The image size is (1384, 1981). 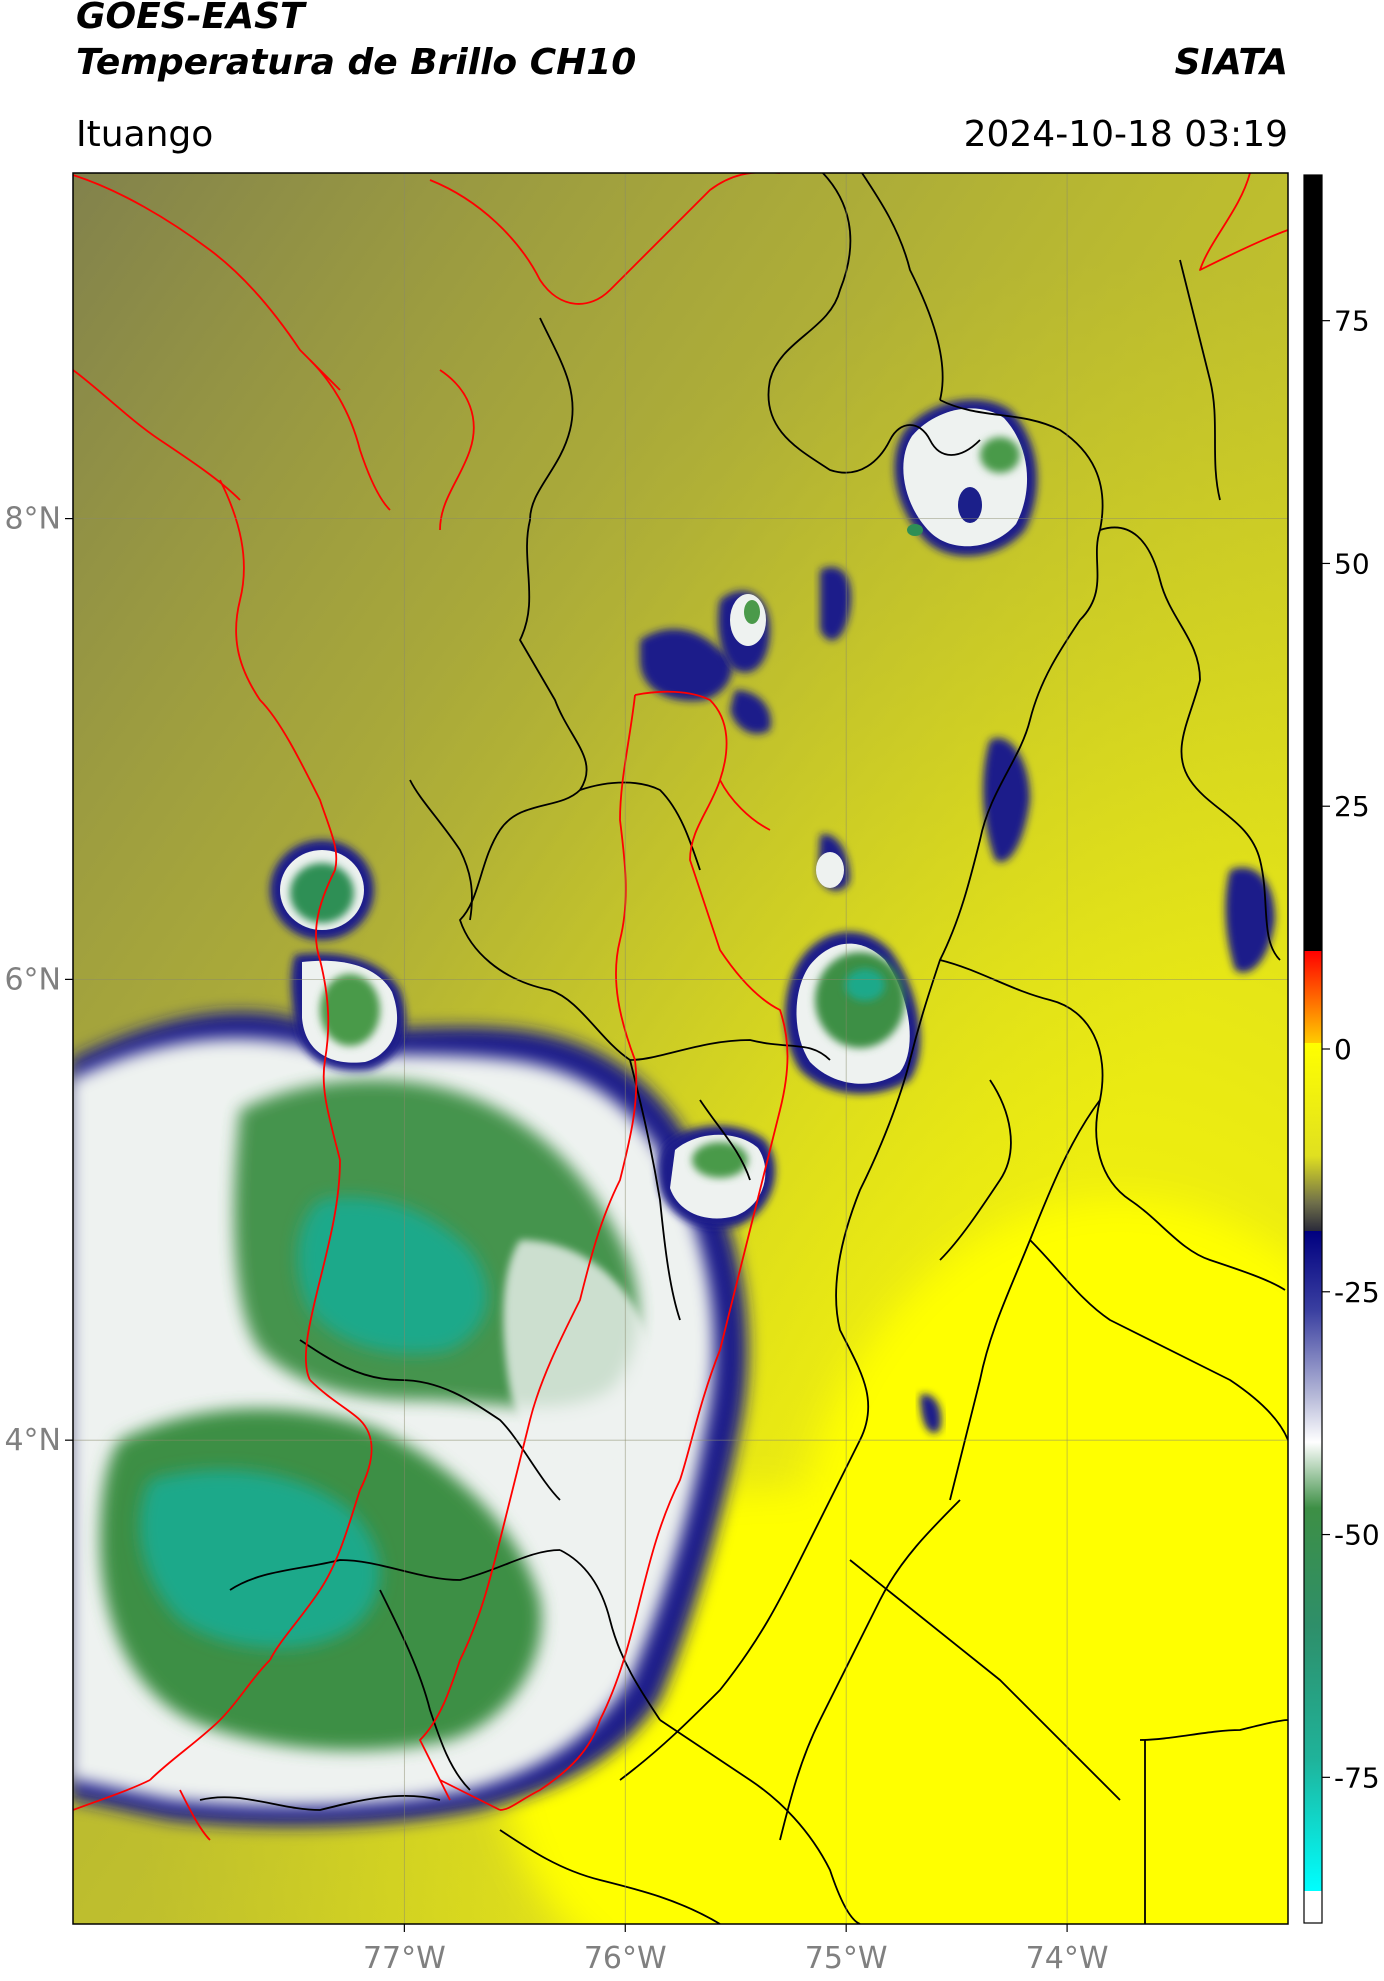 I want to click on colorbar-tick-label: 75, so click(x=1352, y=321).